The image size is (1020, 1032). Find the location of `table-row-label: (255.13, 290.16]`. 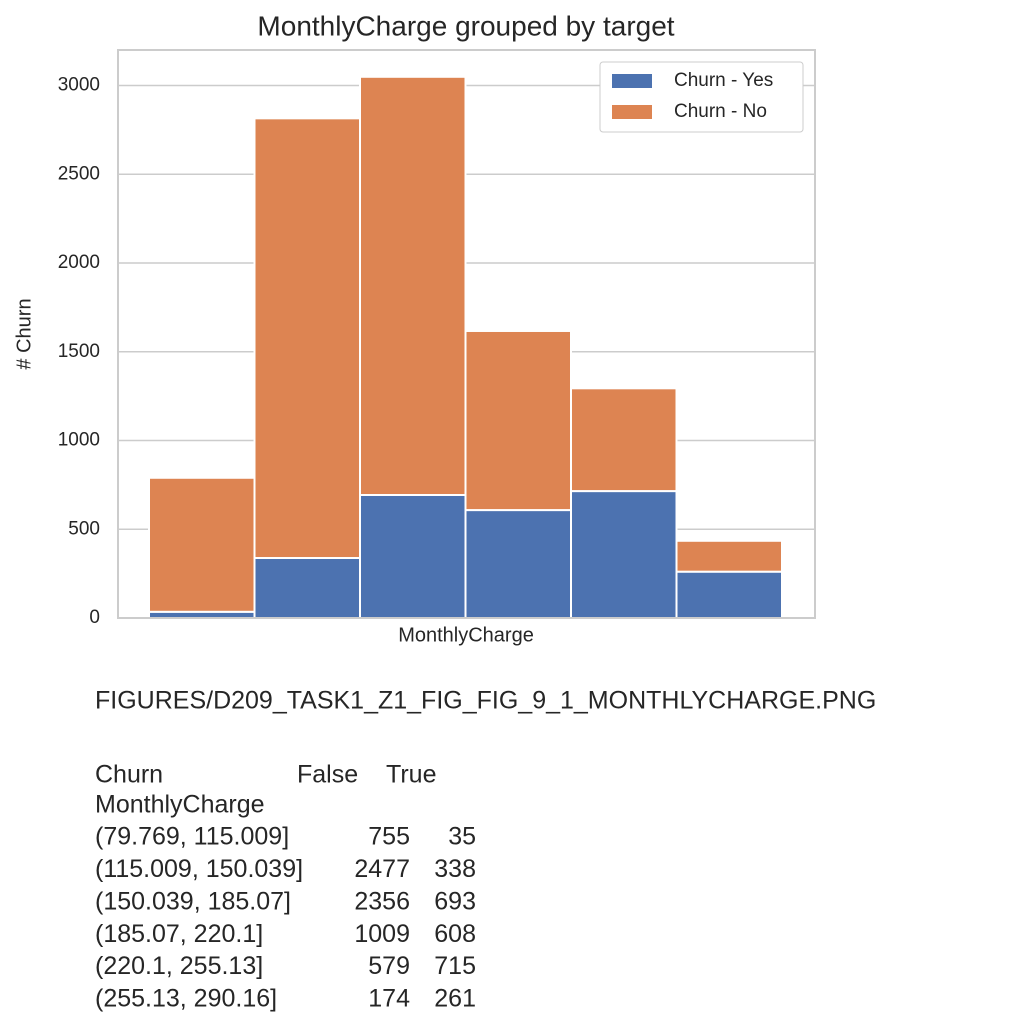

table-row-label: (255.13, 290.16] is located at coordinates (186, 999).